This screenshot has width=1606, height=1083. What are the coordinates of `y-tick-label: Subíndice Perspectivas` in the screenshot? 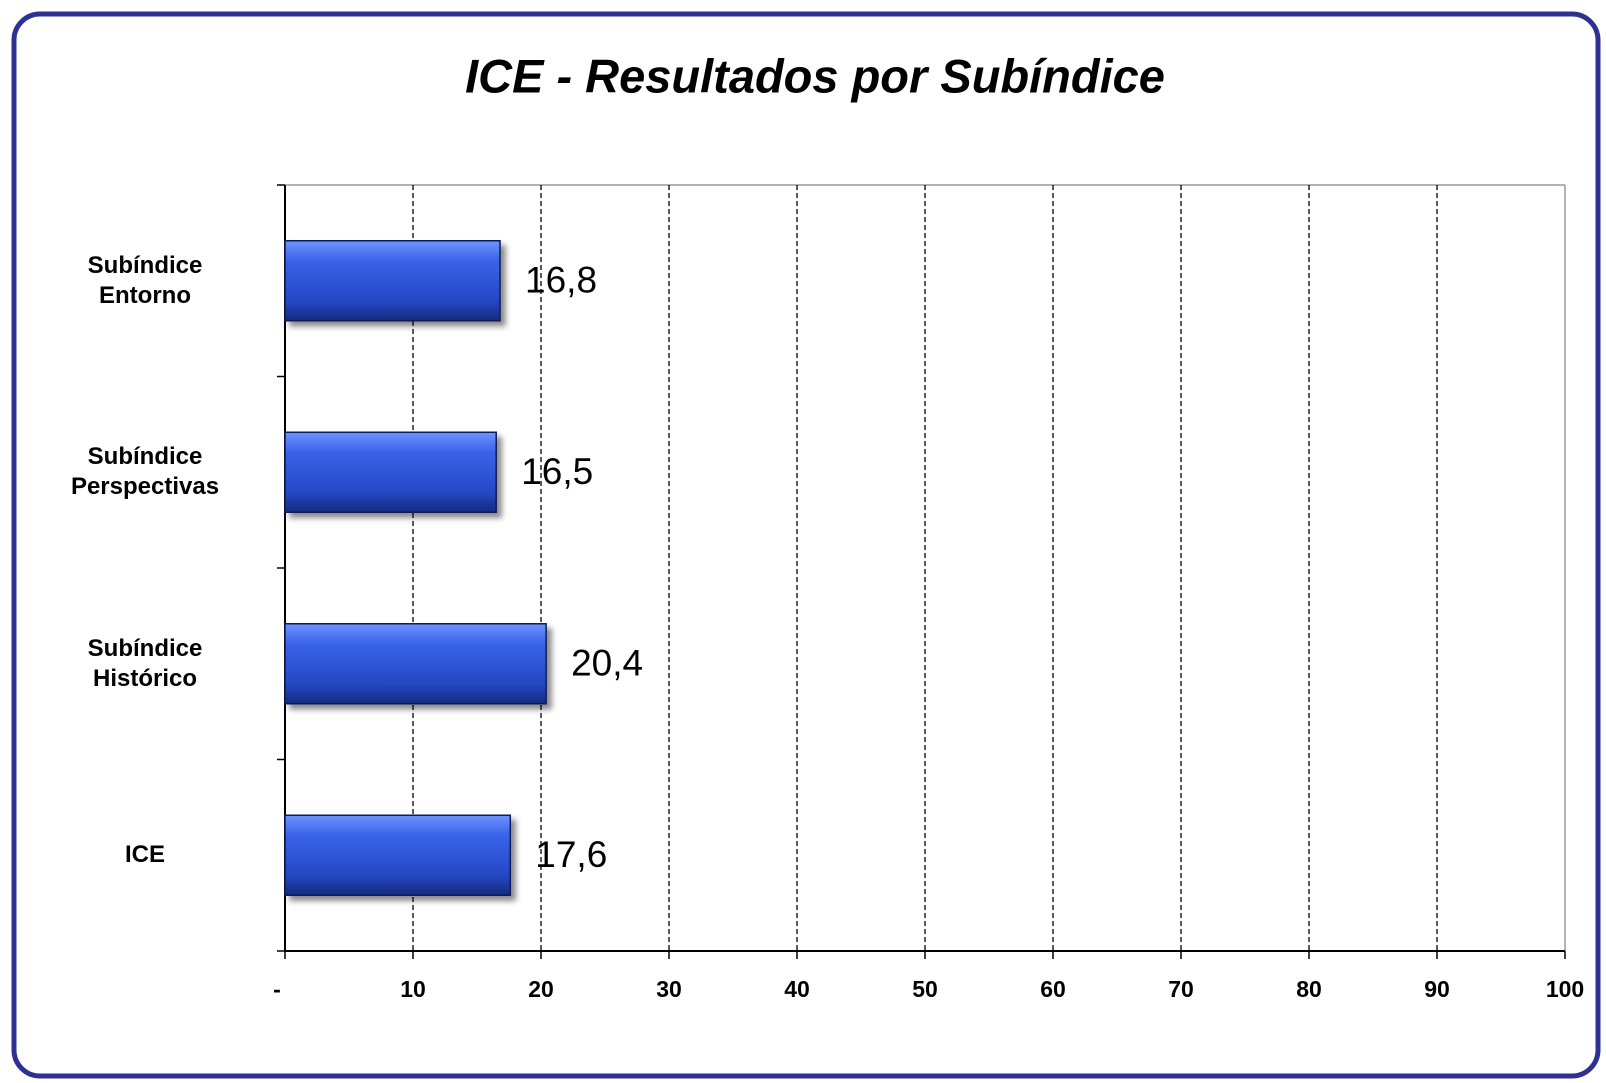 It's located at (145, 472).